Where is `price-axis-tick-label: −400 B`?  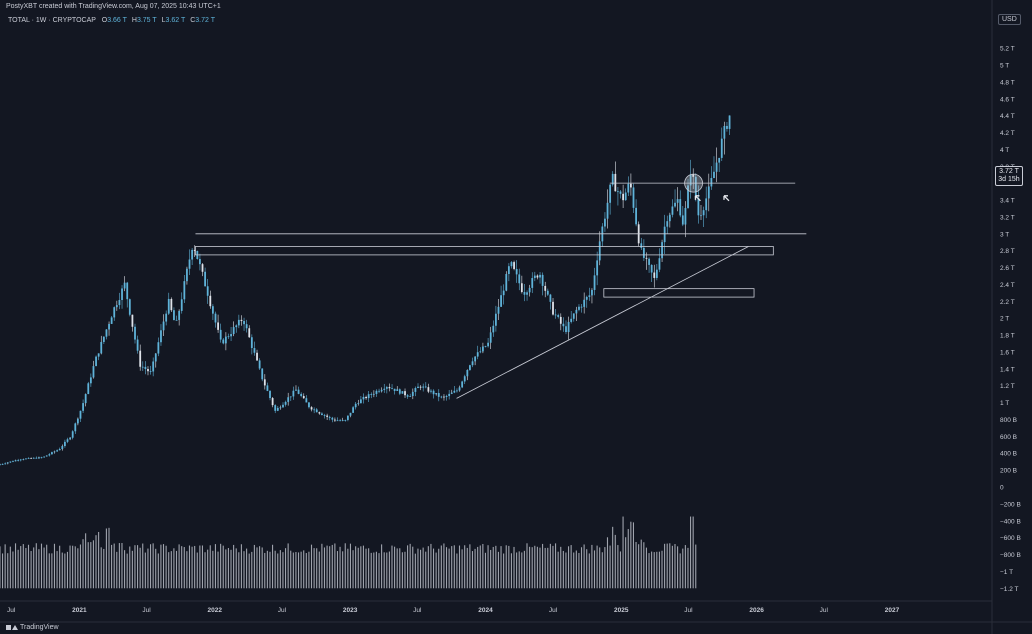
price-axis-tick-label: −400 B is located at coordinates (1010, 521).